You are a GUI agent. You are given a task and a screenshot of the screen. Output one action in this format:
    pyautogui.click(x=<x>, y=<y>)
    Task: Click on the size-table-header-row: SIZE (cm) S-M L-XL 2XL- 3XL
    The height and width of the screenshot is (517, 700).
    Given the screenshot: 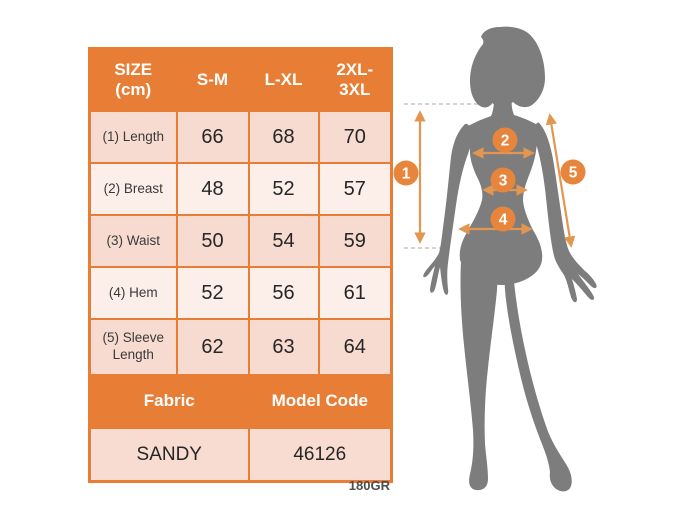 What is the action you would take?
    pyautogui.click(x=240, y=79)
    